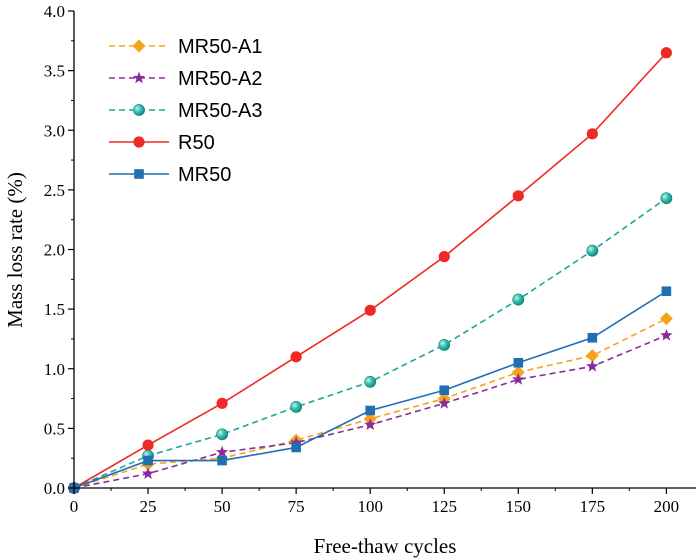 The height and width of the screenshot is (560, 699). Describe the element at coordinates (15, 250) in the screenshot. I see `y-axis-title: Mass loss rate (%)` at that location.